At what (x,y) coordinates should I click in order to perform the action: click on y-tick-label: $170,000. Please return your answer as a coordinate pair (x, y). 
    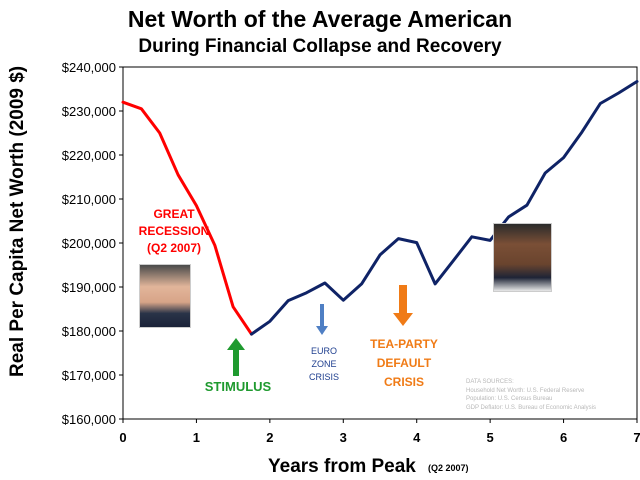
    Looking at the image, I should click on (89, 375).